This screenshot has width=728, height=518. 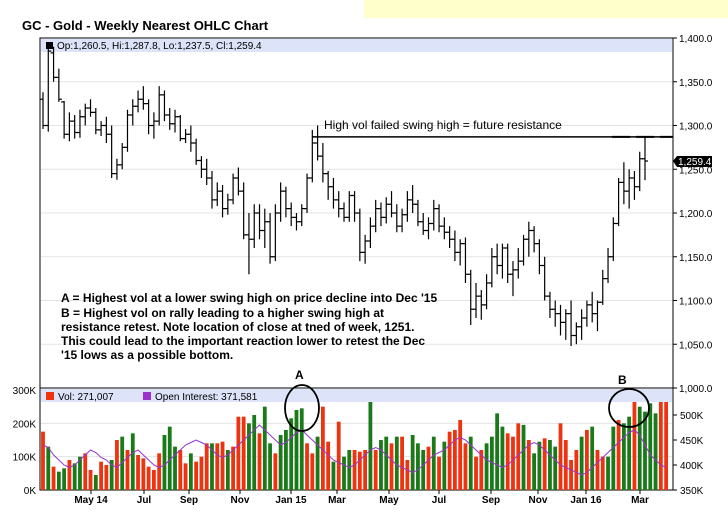 I want to click on date-tick-label: May, so click(x=389, y=500).